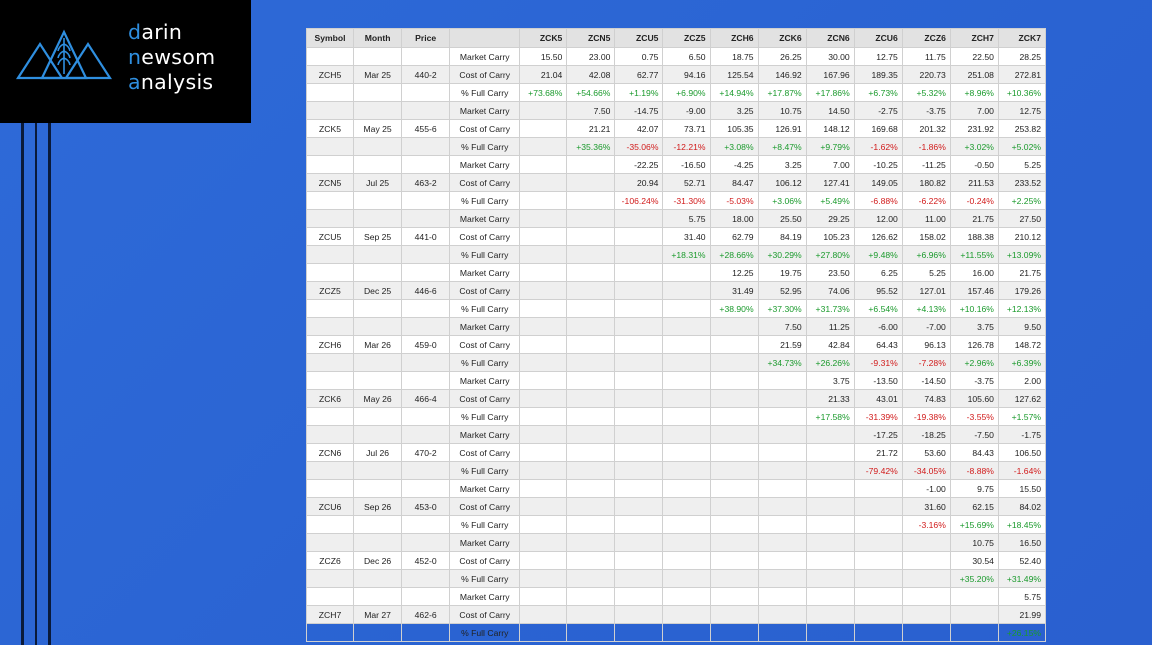 The width and height of the screenshot is (1152, 645). I want to click on value-cell: -3.55%, so click(974, 416).